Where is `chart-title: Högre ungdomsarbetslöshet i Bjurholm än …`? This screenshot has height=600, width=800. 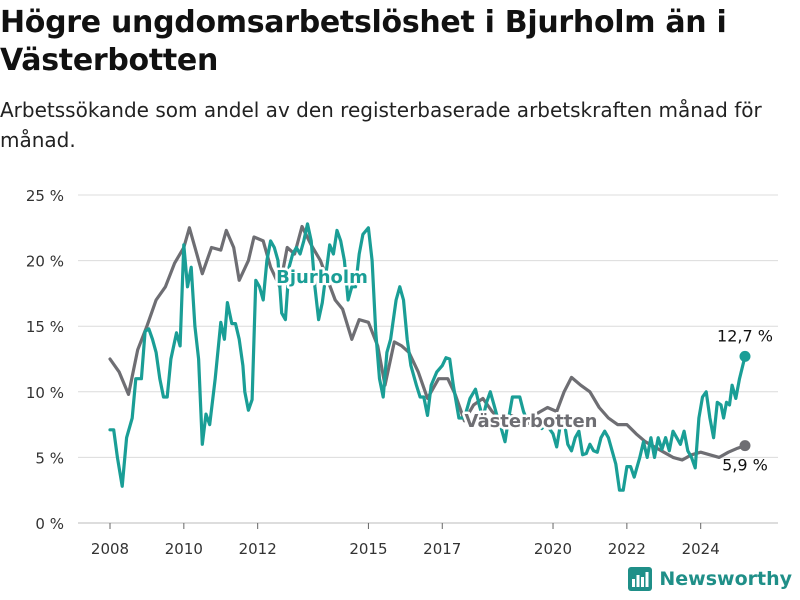
chart-title: Högre ungdomsarbetslöshet i Bjurholm än … is located at coordinates (363, 41).